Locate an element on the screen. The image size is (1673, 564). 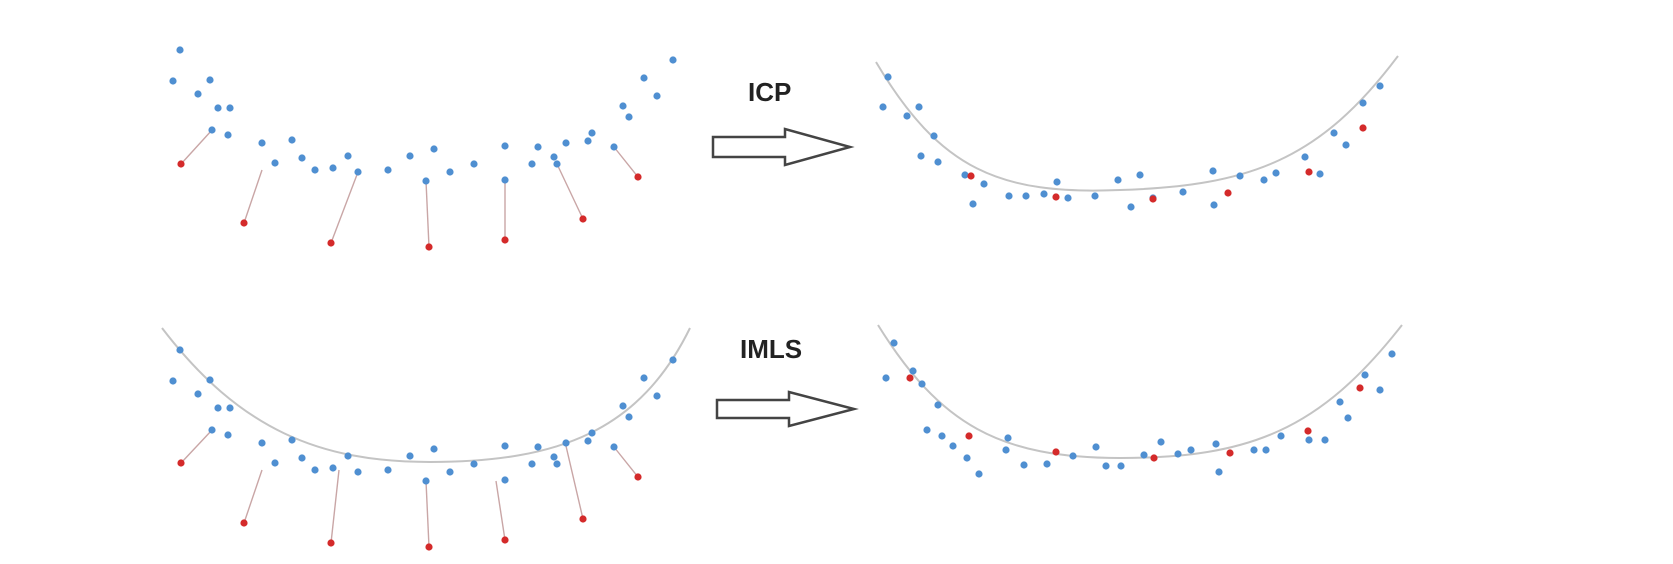
imls-label: IMLS is located at coordinates (771, 349).